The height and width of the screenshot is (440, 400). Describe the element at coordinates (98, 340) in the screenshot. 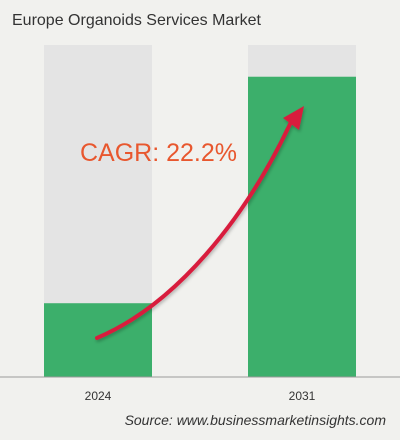

I see `bar-2024` at that location.